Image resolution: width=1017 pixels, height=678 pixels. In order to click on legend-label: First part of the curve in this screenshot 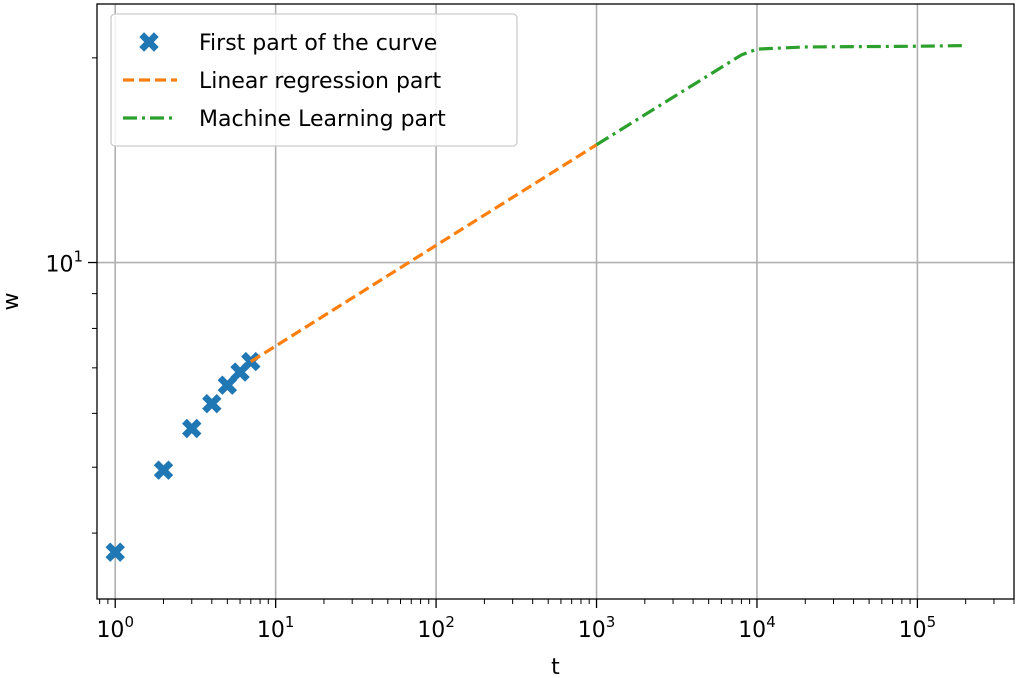, I will do `click(318, 43)`.